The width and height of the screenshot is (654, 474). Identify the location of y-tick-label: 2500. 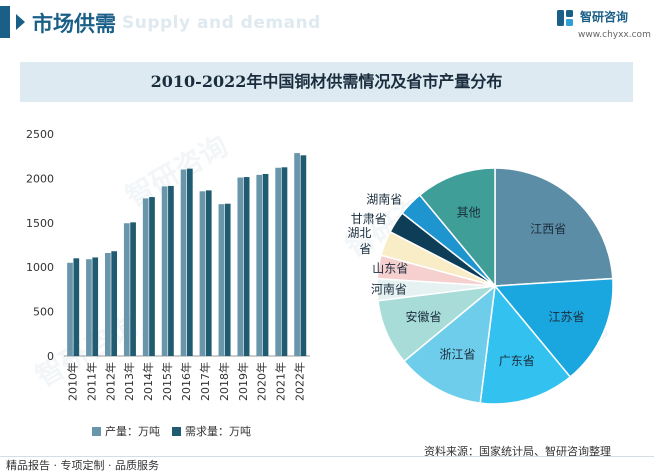
(40, 134).